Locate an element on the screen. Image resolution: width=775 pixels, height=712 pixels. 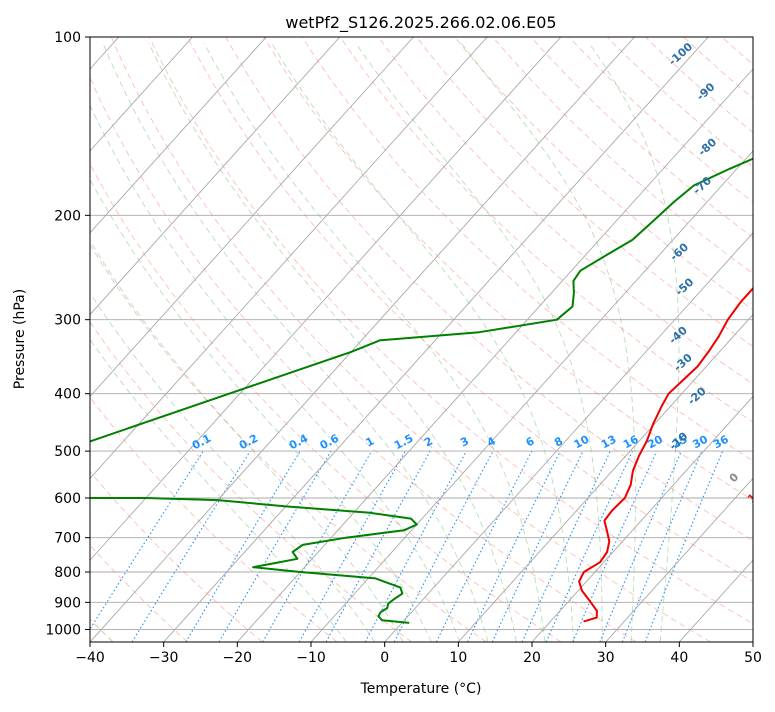
y-tick-label: 800 is located at coordinates (67, 573).